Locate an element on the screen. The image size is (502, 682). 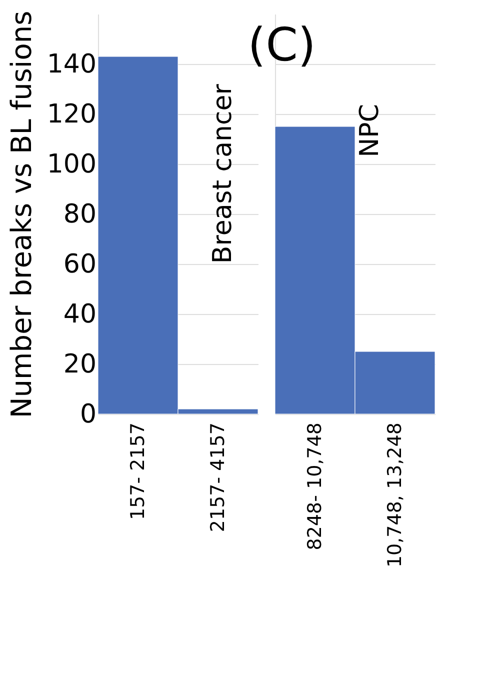
chart-title: (C) is located at coordinates (282, 44).